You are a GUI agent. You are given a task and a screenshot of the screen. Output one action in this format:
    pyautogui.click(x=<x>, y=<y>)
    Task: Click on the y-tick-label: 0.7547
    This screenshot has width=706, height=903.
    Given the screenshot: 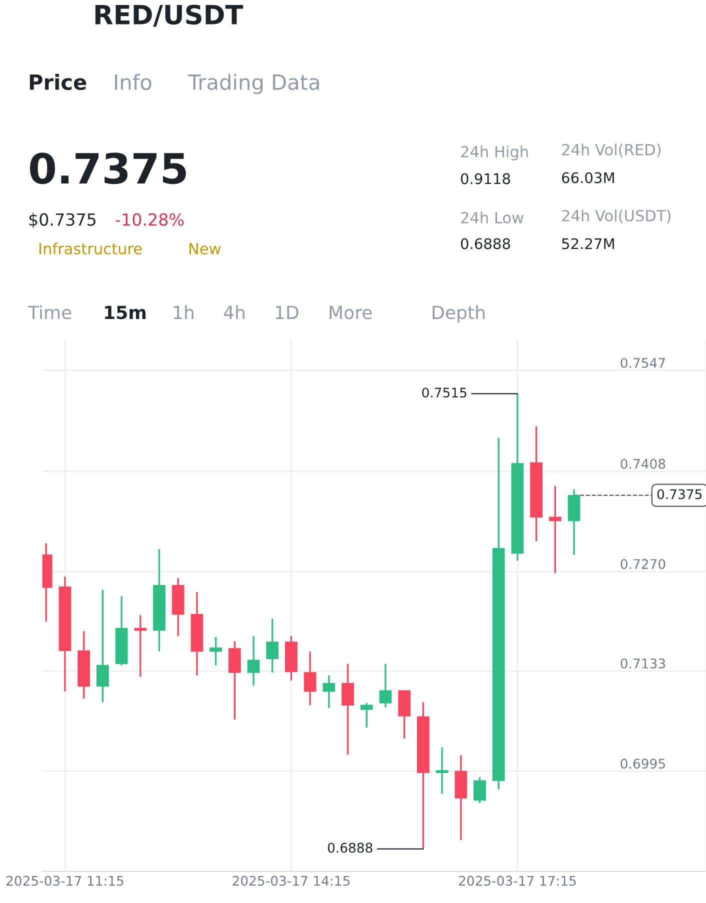 What is the action you would take?
    pyautogui.click(x=642, y=363)
    